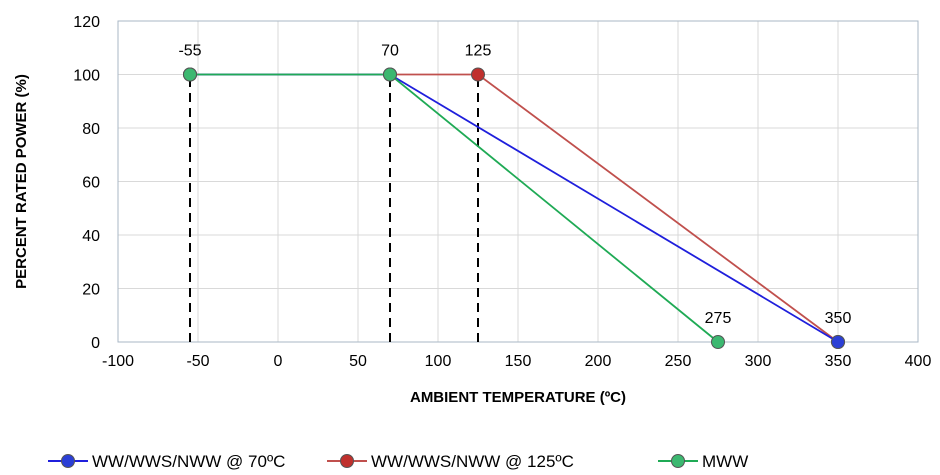 Image resolution: width=940 pixels, height=475 pixels. Describe the element at coordinates (91, 183) in the screenshot. I see `y-tick-label: 60` at that location.